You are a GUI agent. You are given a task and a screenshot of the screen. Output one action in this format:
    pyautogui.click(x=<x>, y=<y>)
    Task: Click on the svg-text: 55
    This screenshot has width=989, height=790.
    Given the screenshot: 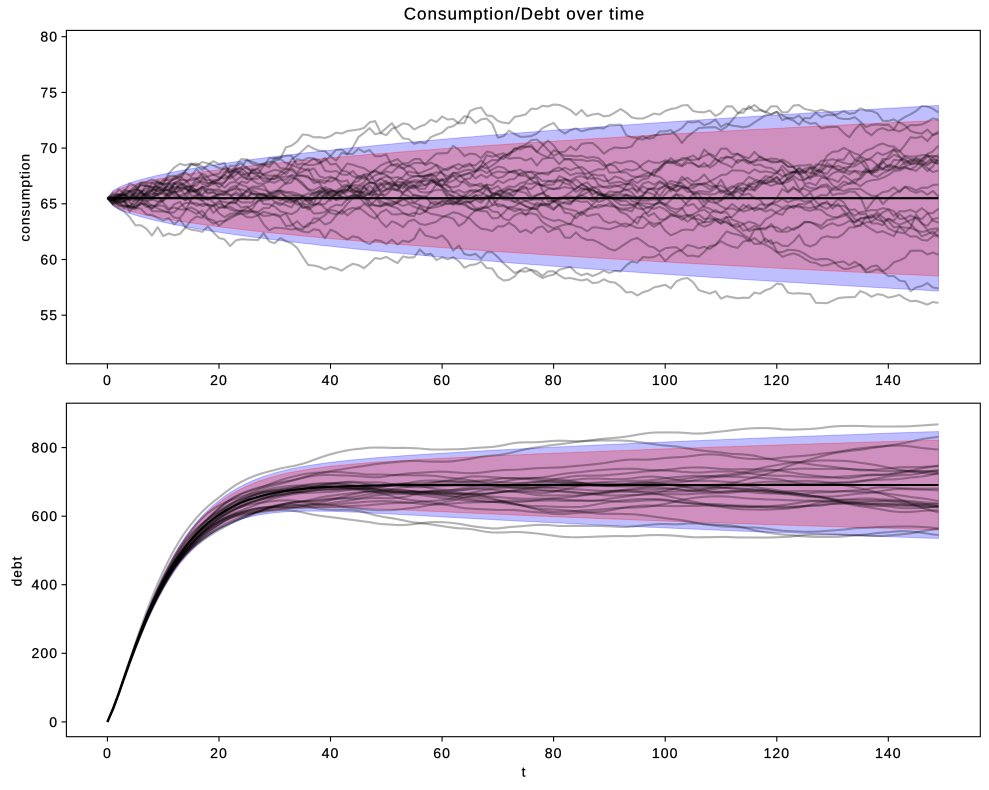 What is the action you would take?
    pyautogui.click(x=49, y=315)
    